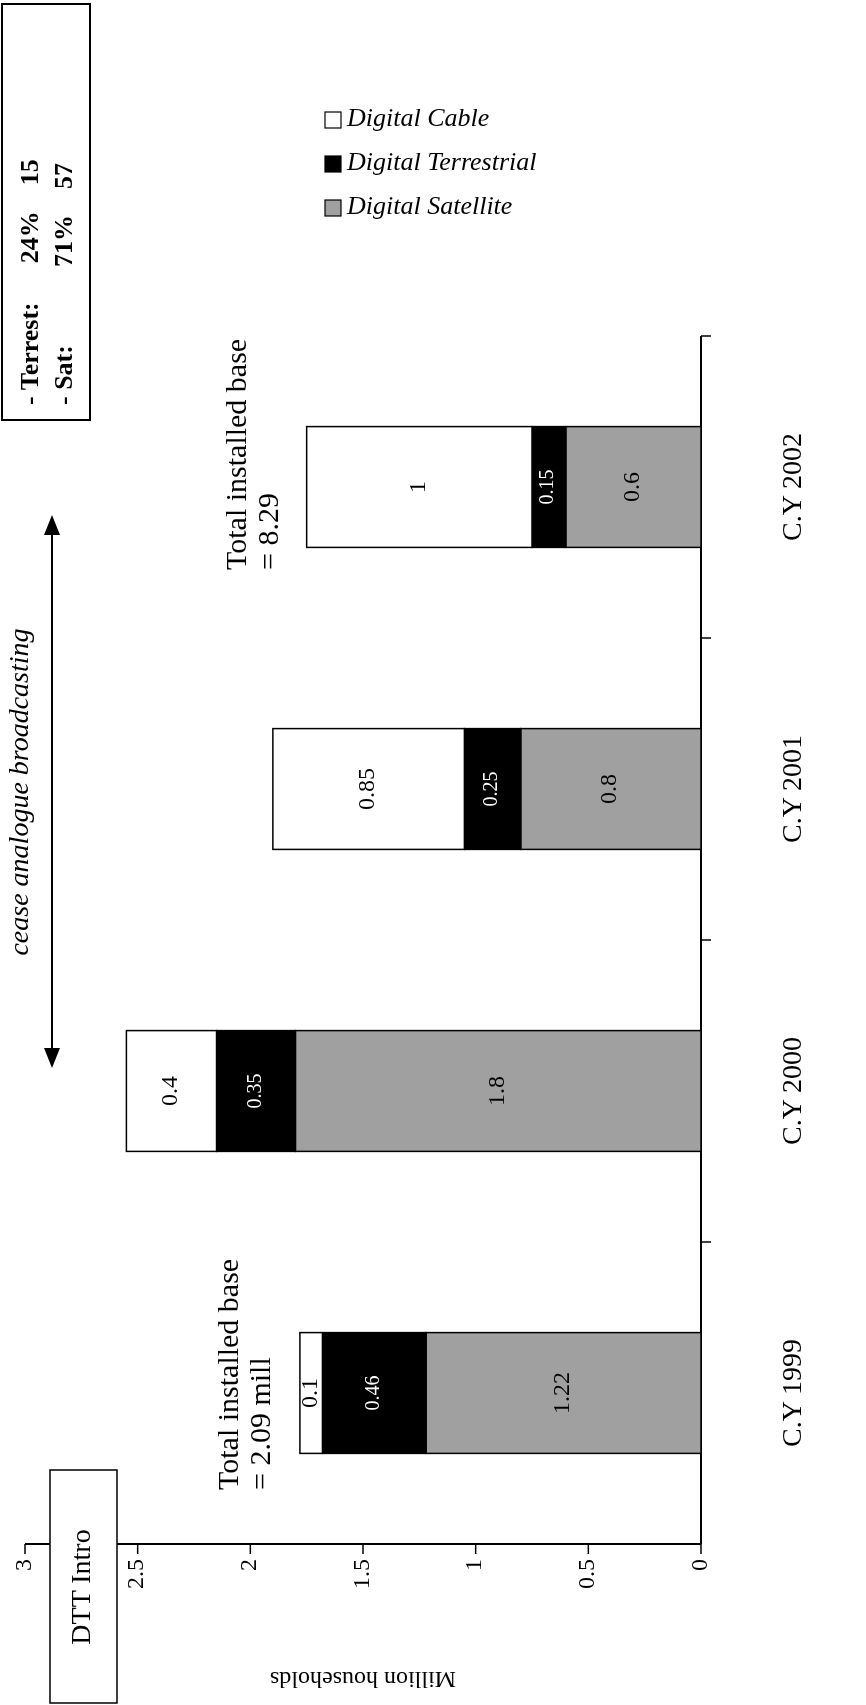  What do you see at coordinates (29, 282) in the screenshot?
I see `annotation: - Terrest: 24% 15` at bounding box center [29, 282].